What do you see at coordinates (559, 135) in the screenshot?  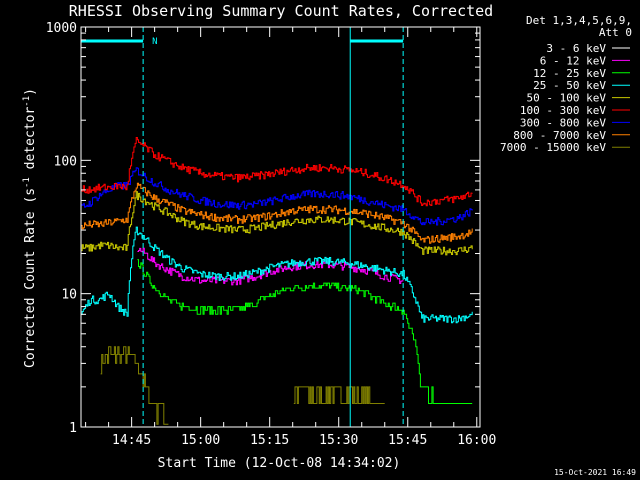 I see `legend-label: 800 - 7000 keV` at bounding box center [559, 135].